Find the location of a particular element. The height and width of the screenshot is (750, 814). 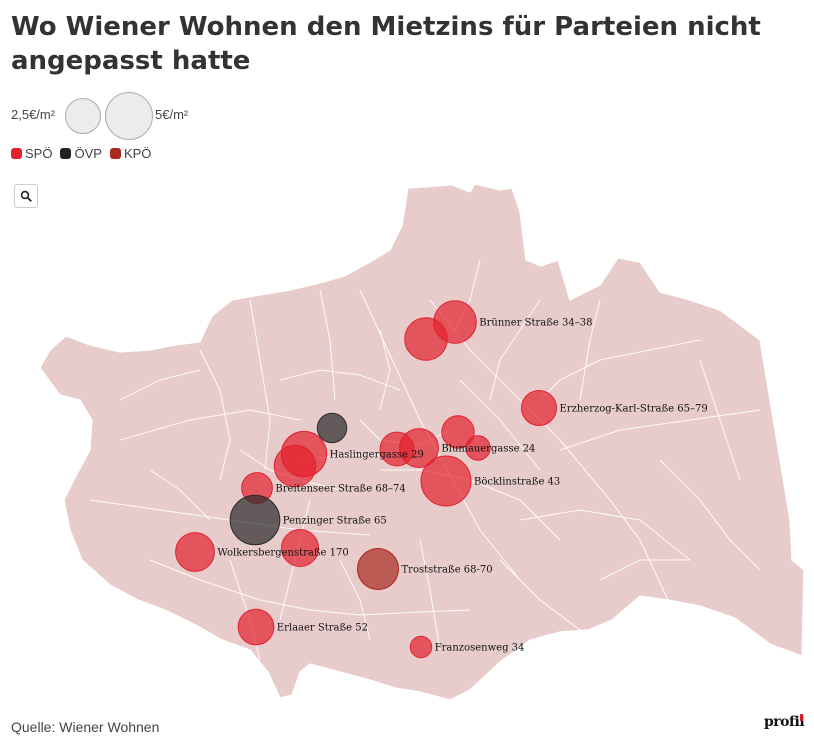

legend-item-oevp: ÖVP is located at coordinates (81, 153).